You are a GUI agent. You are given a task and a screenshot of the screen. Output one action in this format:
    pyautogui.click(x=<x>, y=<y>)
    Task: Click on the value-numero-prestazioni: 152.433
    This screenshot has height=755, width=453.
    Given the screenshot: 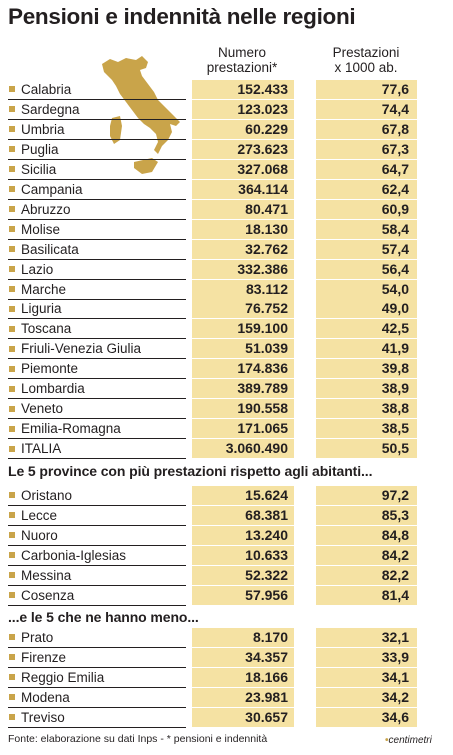 What is the action you would take?
    pyautogui.click(x=243, y=89)
    